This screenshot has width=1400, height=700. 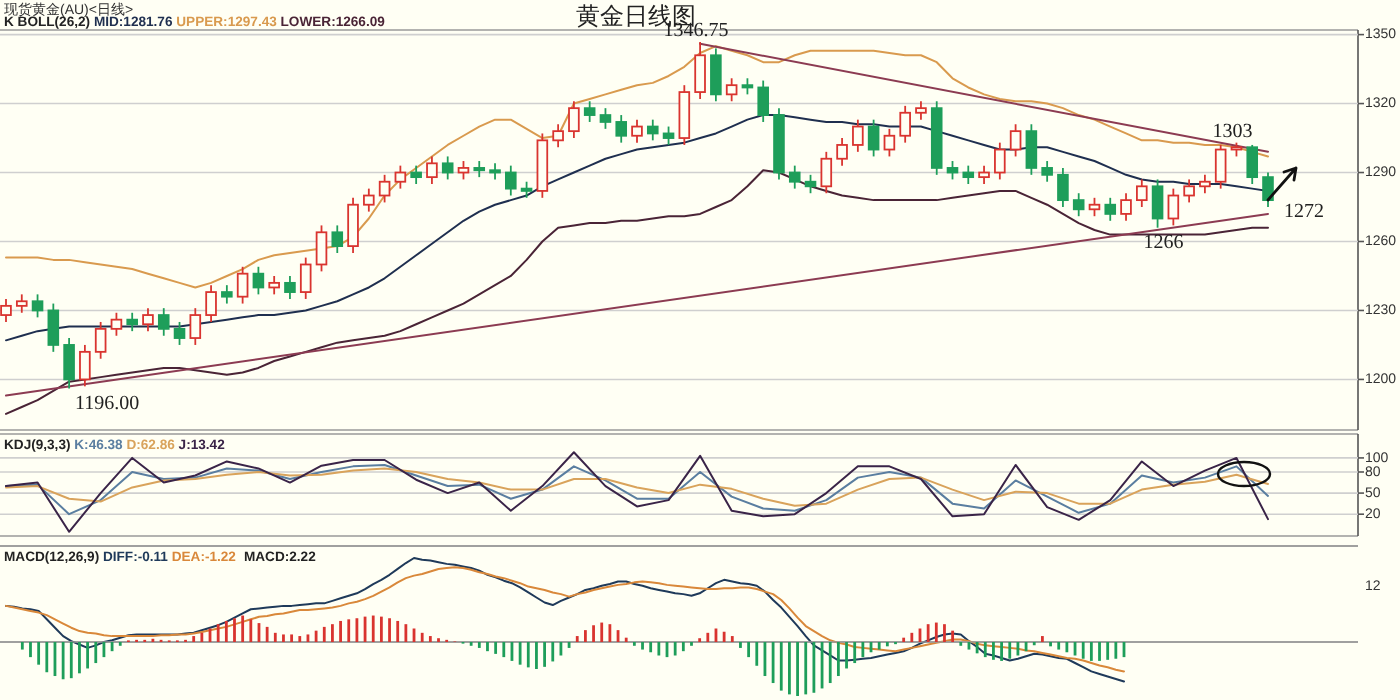 I want to click on annotation: 1196.00, so click(x=107, y=403).